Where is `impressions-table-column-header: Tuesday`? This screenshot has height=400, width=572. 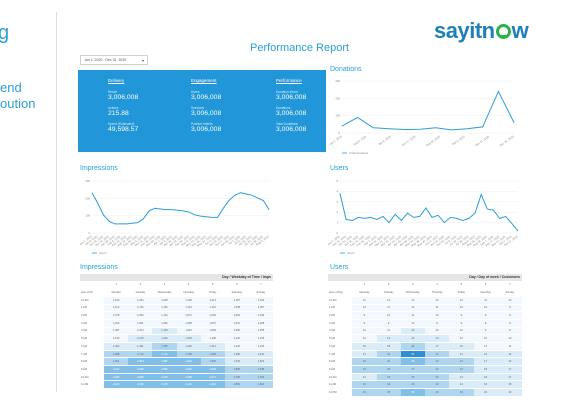 impressions-table-column-header: Tuesday is located at coordinates (140, 292).